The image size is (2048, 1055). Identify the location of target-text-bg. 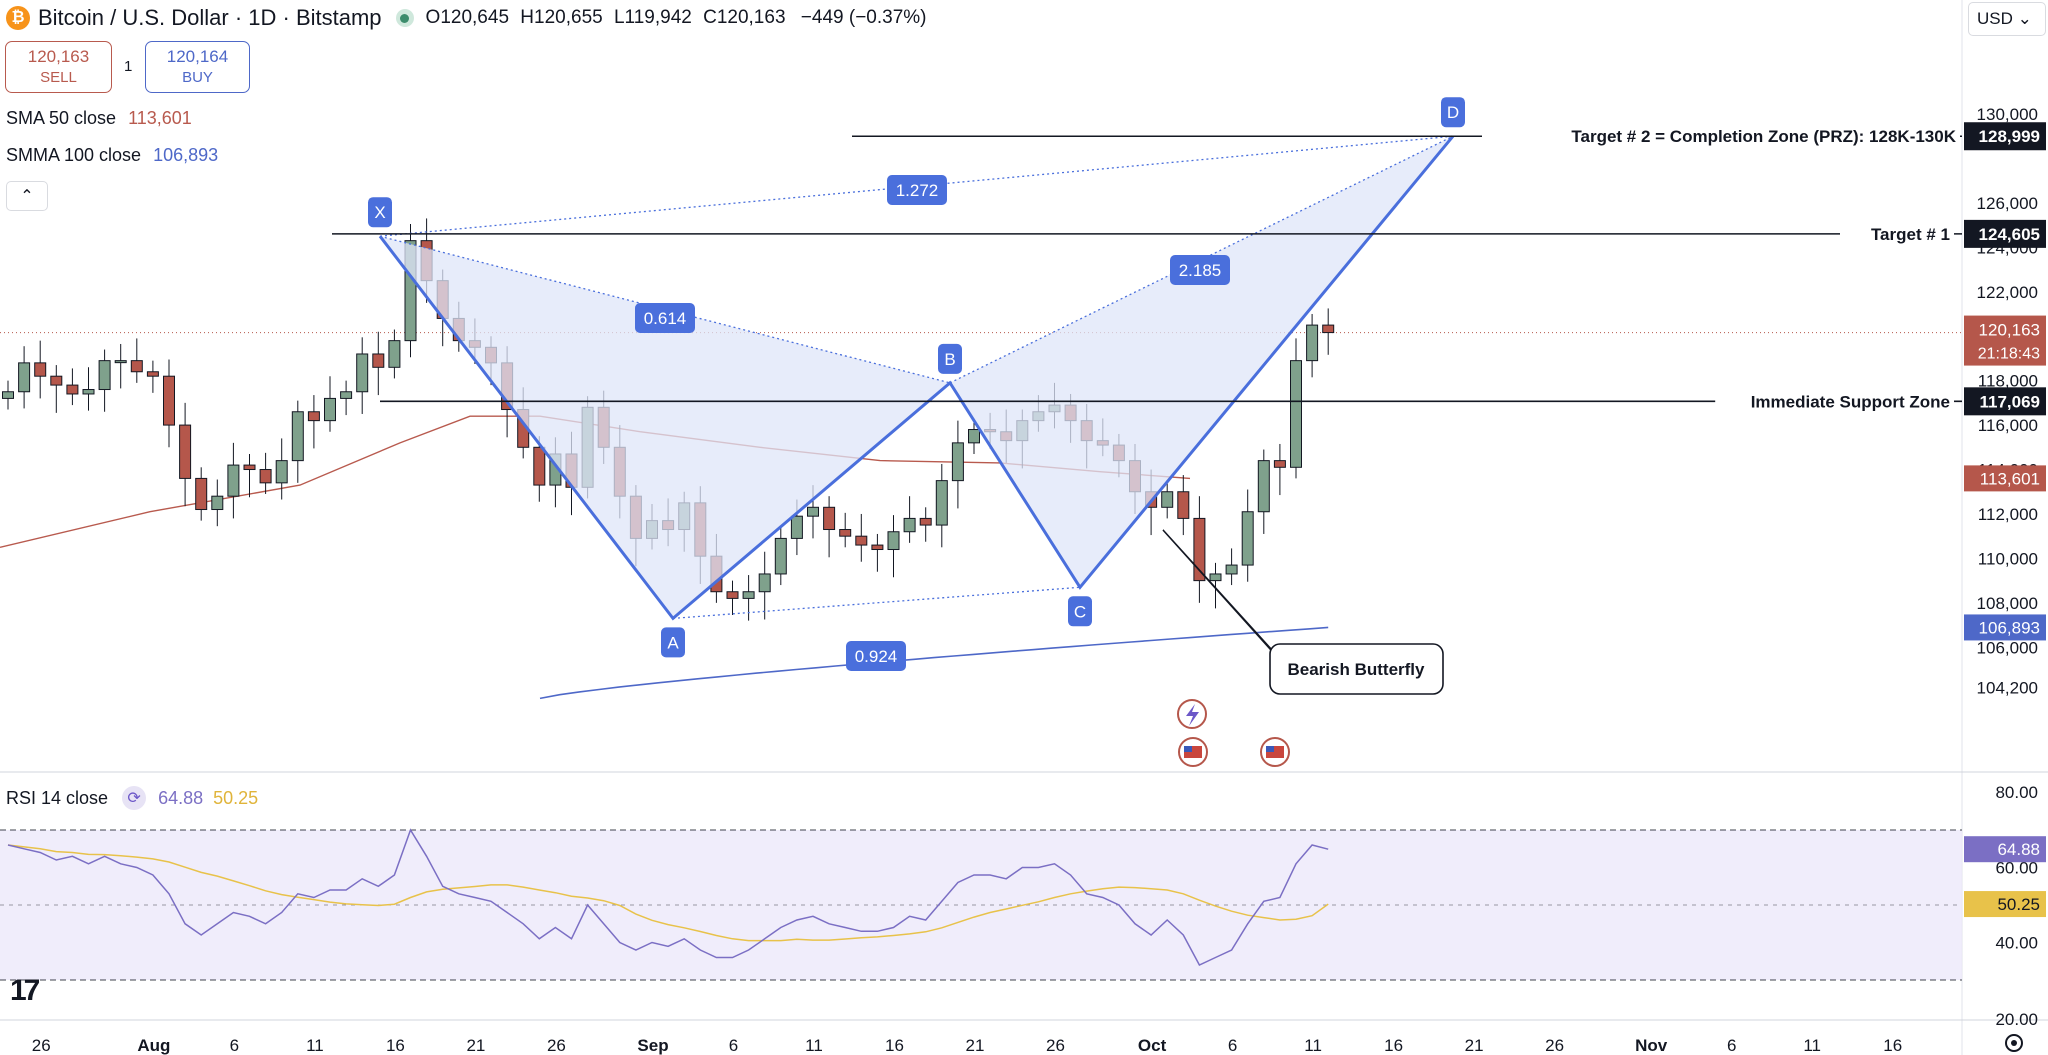
(1834, 401).